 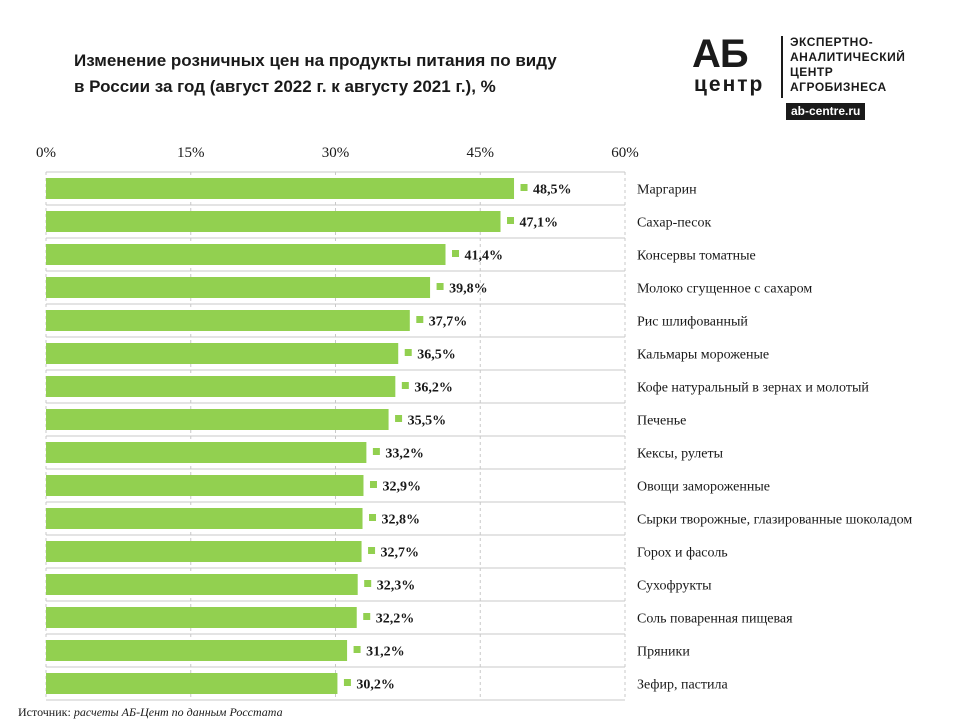 What do you see at coordinates (44, 712) in the screenshot?
I see `source-label: Источник:` at bounding box center [44, 712].